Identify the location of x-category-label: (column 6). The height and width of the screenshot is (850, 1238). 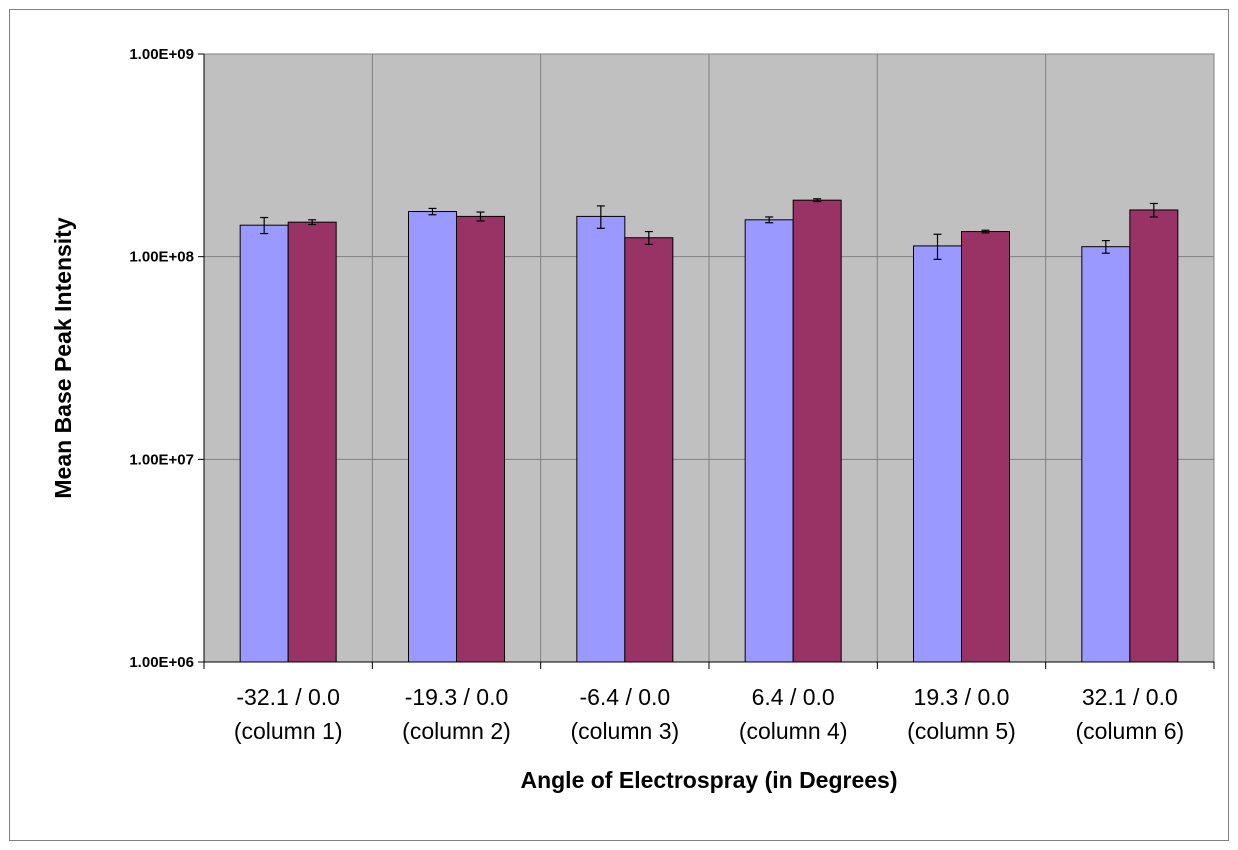
(1130, 731).